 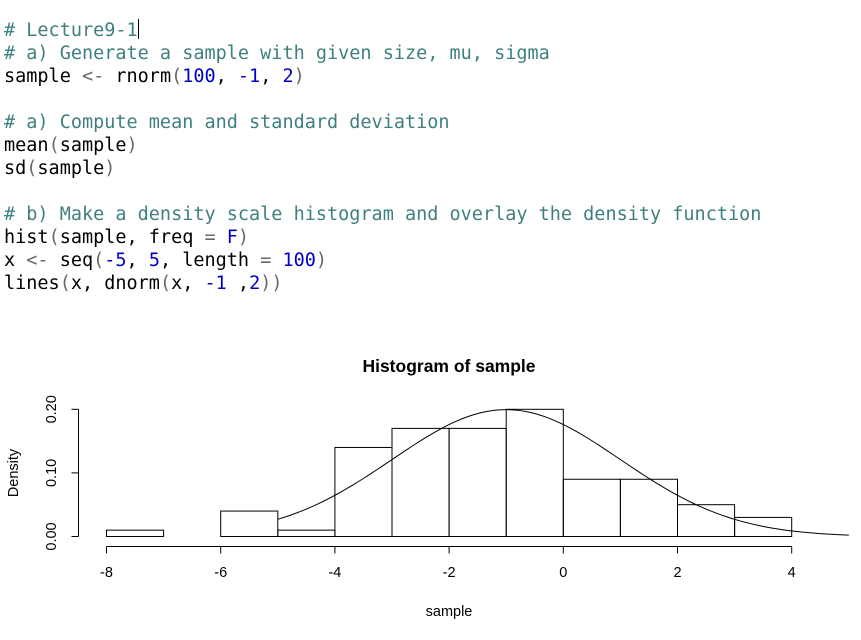 I want to click on code-token: seq, so click(x=71, y=260).